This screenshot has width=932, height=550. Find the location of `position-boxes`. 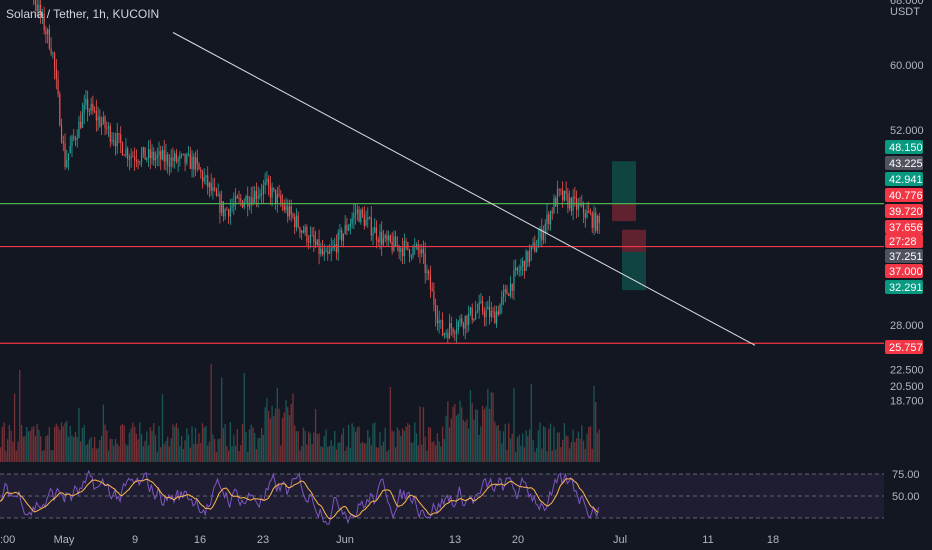

position-boxes is located at coordinates (629, 226).